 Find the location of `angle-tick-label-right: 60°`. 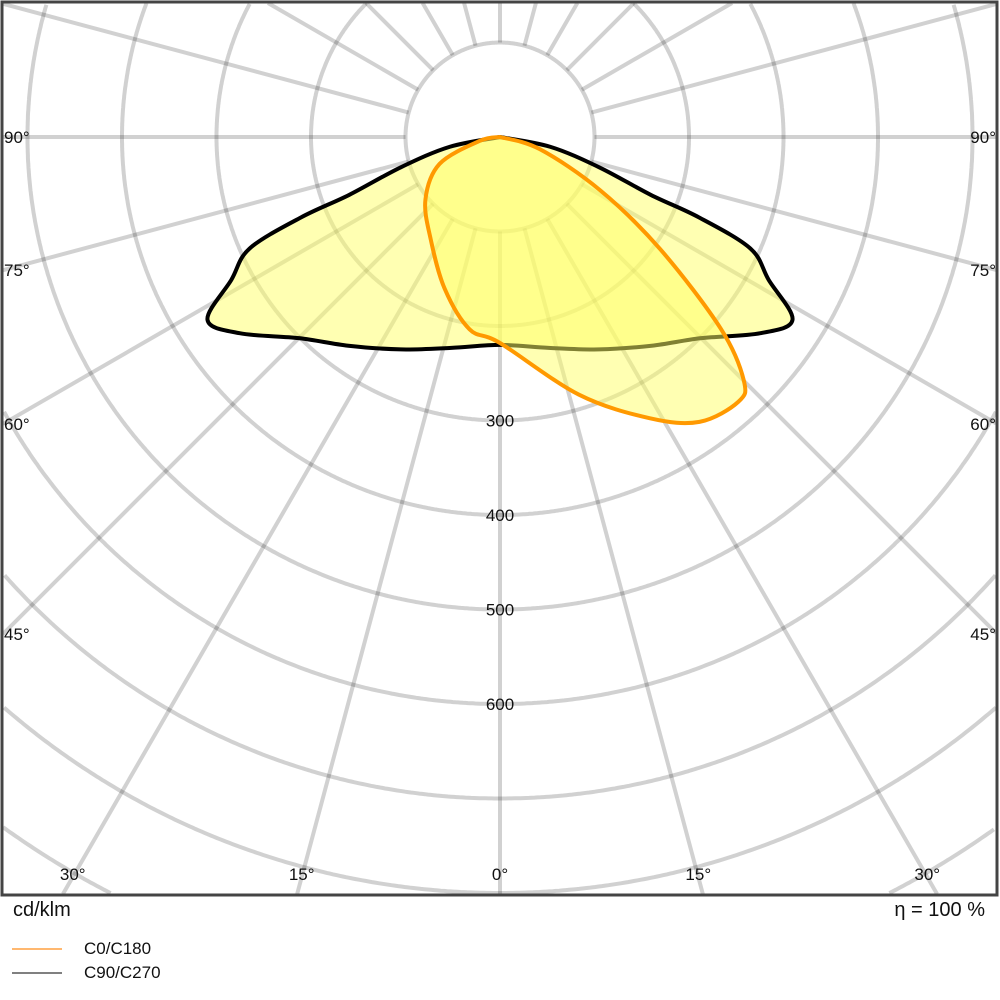

angle-tick-label-right: 60° is located at coordinates (983, 424).